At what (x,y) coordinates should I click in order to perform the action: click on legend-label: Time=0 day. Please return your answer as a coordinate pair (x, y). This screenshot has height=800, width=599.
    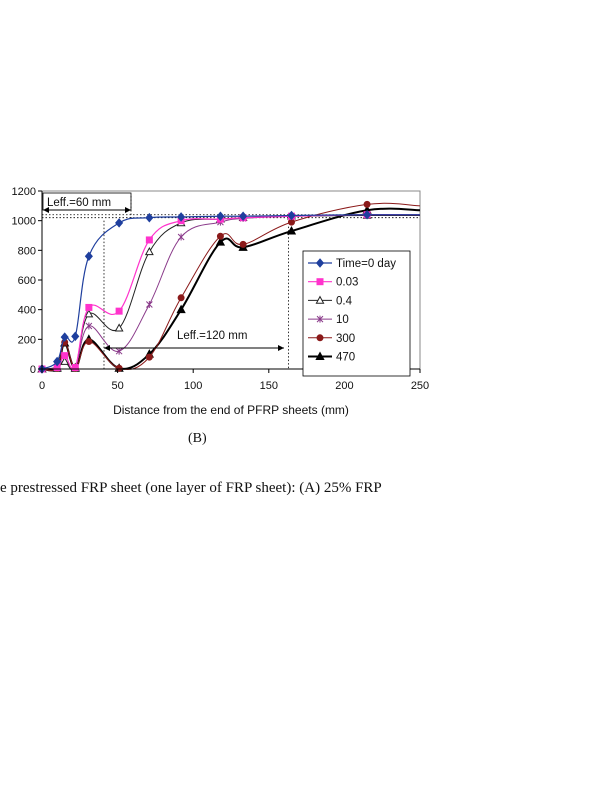
    Looking at the image, I should click on (366, 264).